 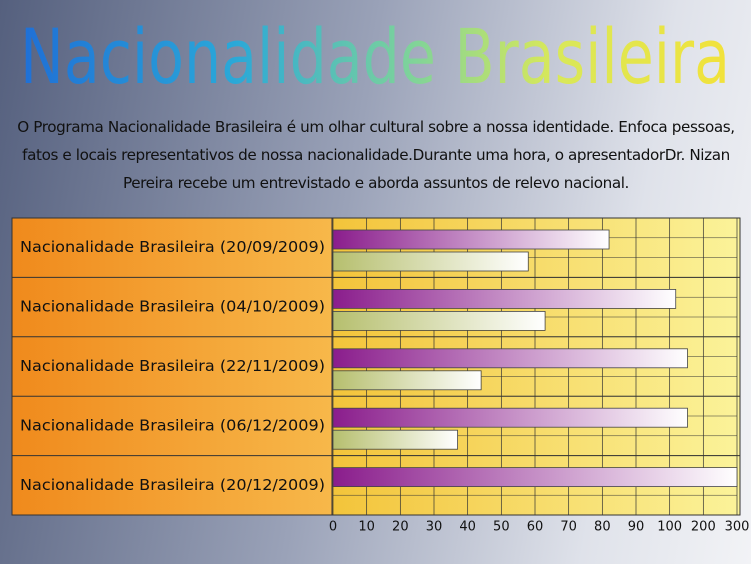 I want to click on x-tick-label: 300, so click(x=737, y=527).